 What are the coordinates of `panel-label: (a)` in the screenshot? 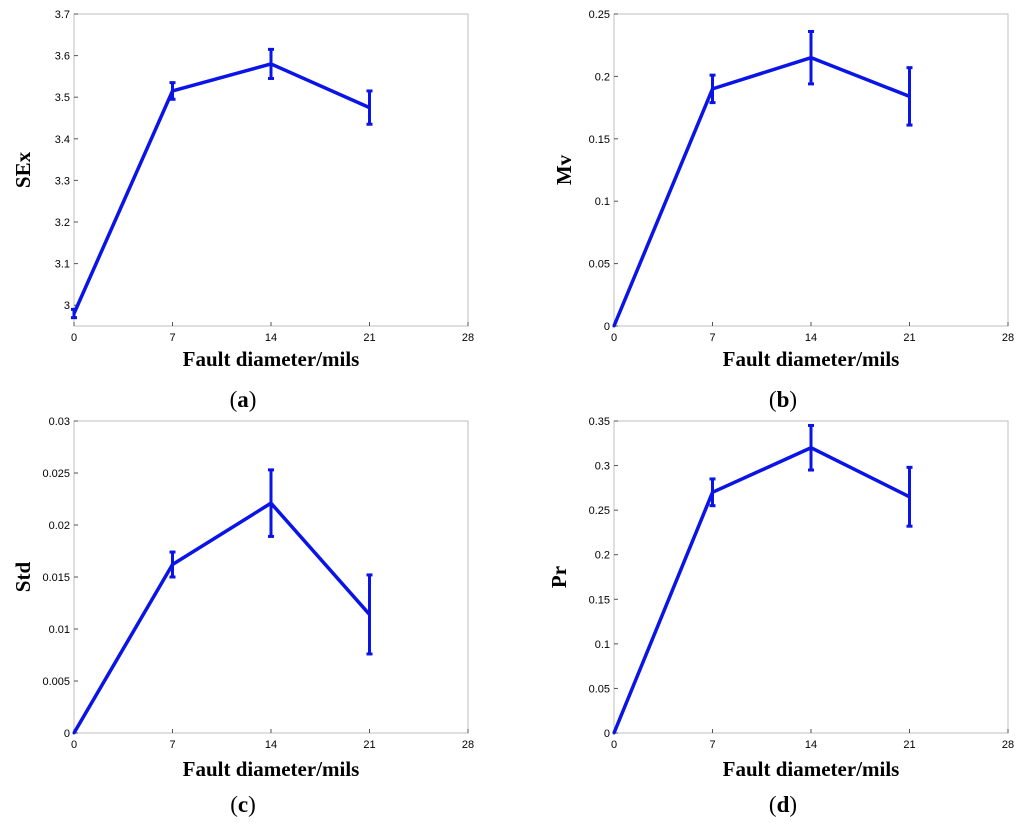 It's located at (243, 399).